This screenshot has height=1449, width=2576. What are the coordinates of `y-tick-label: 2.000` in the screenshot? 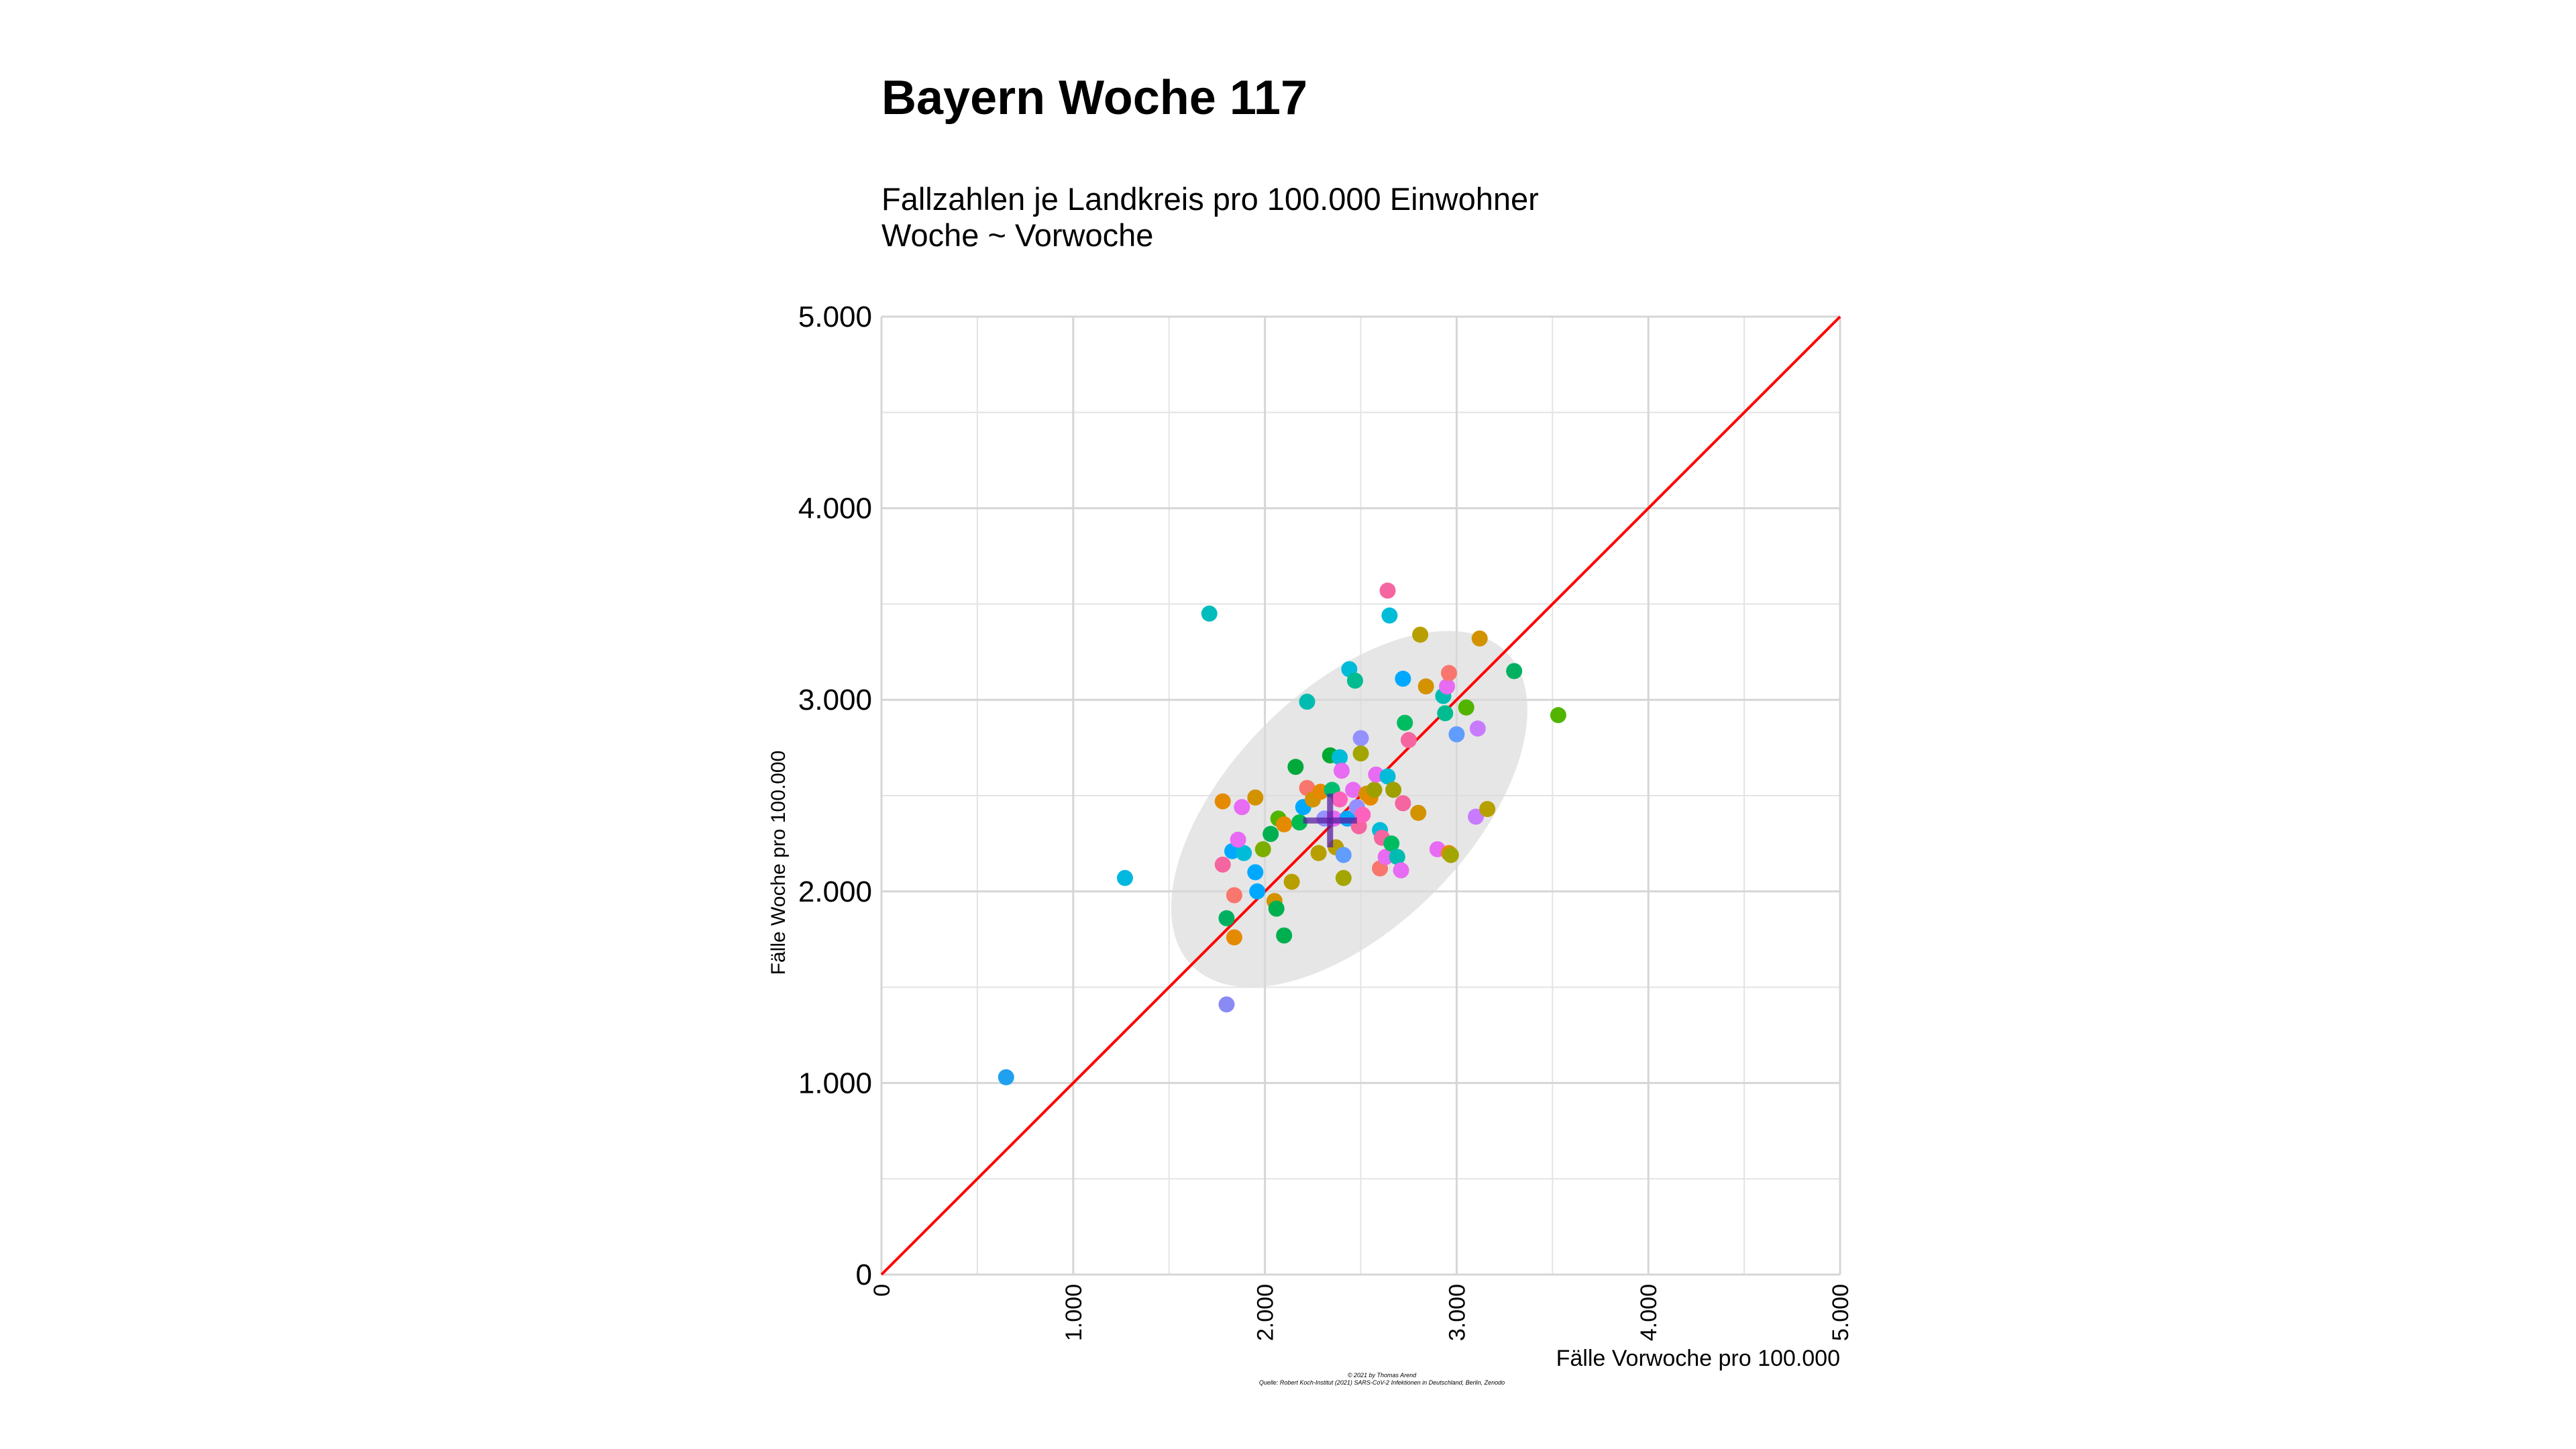 It's located at (835, 891).